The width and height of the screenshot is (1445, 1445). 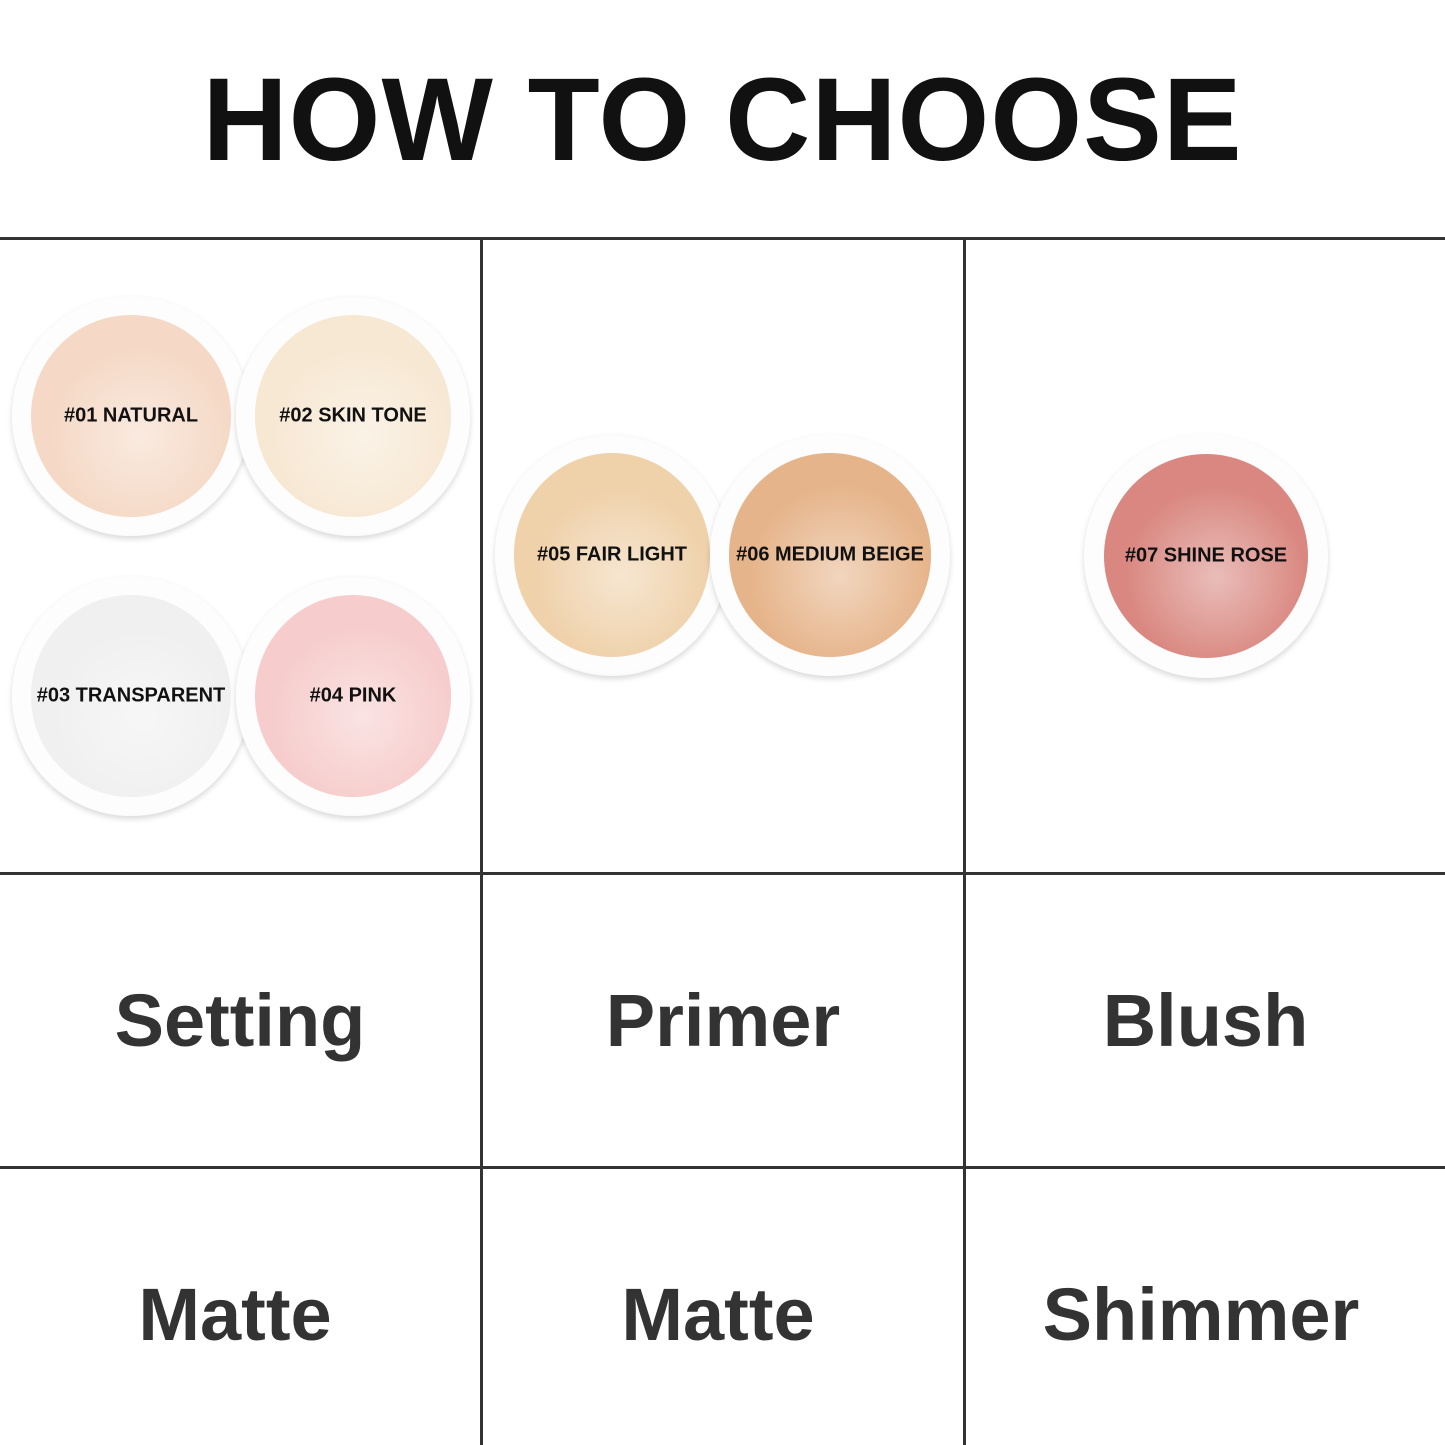 What do you see at coordinates (240, 1020) in the screenshot?
I see `use-setting: Setting` at bounding box center [240, 1020].